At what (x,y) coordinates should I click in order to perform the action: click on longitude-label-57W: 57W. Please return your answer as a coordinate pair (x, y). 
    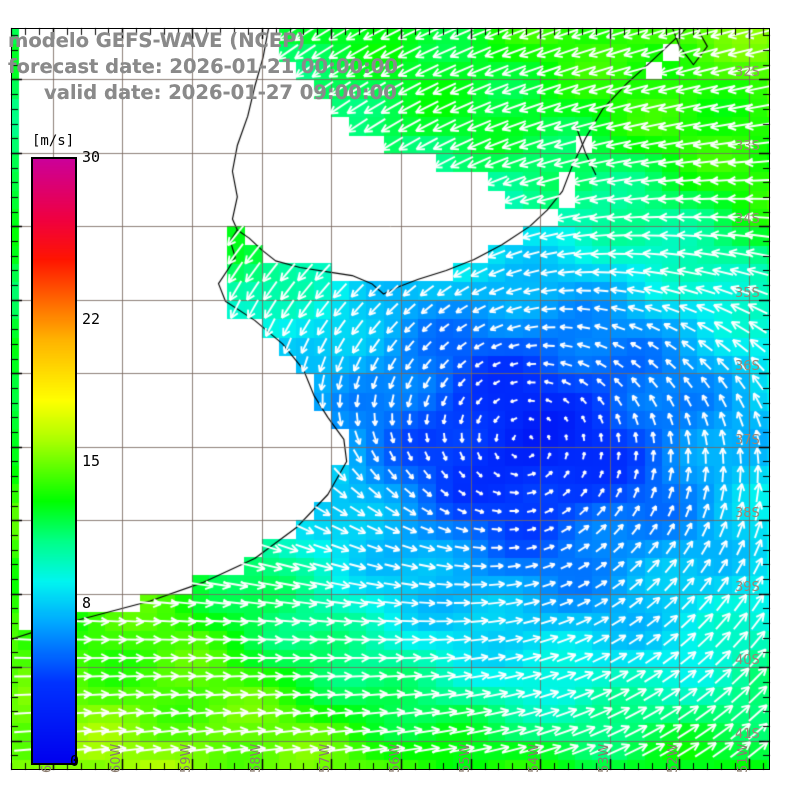
    Looking at the image, I should click on (326, 758).